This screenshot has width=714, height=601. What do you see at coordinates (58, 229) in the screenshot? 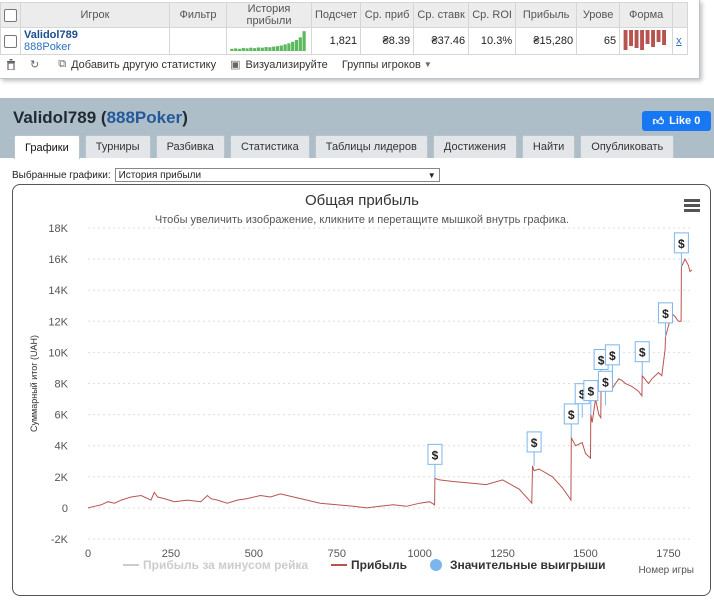
I see `y-tick-label: 18K` at bounding box center [58, 229].